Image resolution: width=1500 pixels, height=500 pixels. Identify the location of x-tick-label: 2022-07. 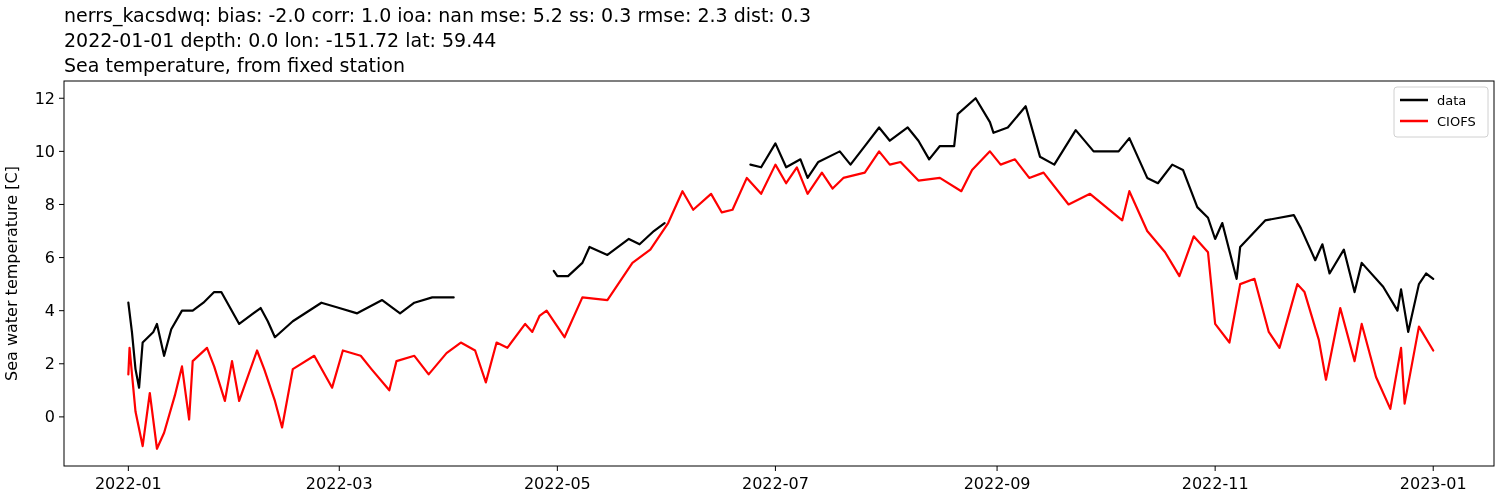
(775, 483).